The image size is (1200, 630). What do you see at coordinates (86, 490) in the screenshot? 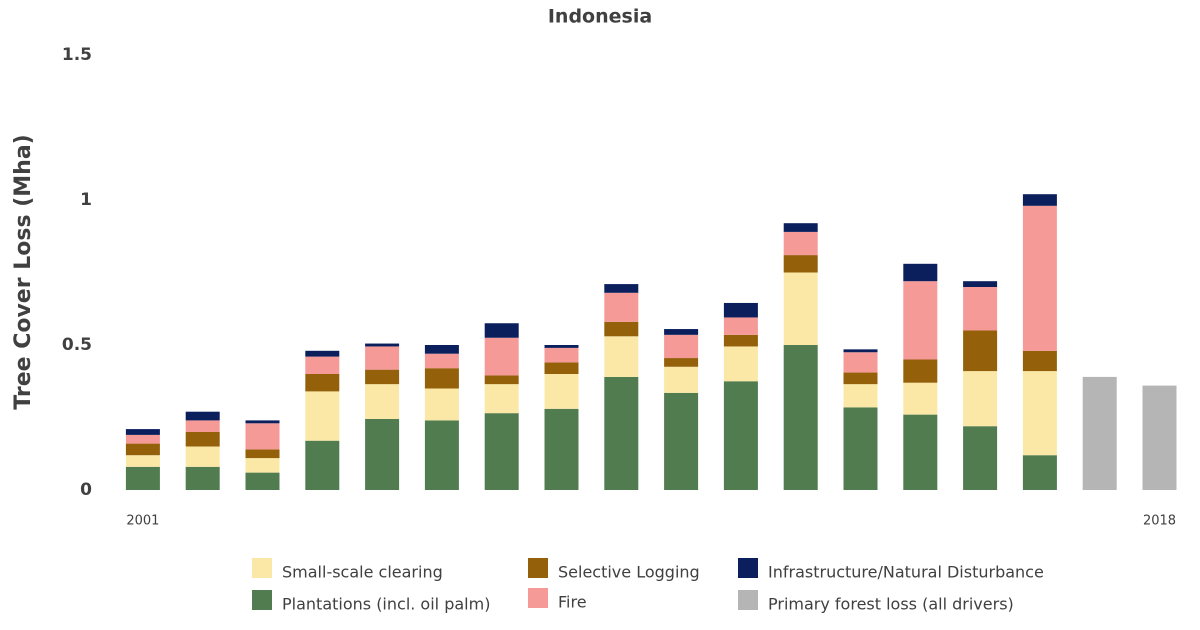
I see `y-tick-label: 0` at bounding box center [86, 490].